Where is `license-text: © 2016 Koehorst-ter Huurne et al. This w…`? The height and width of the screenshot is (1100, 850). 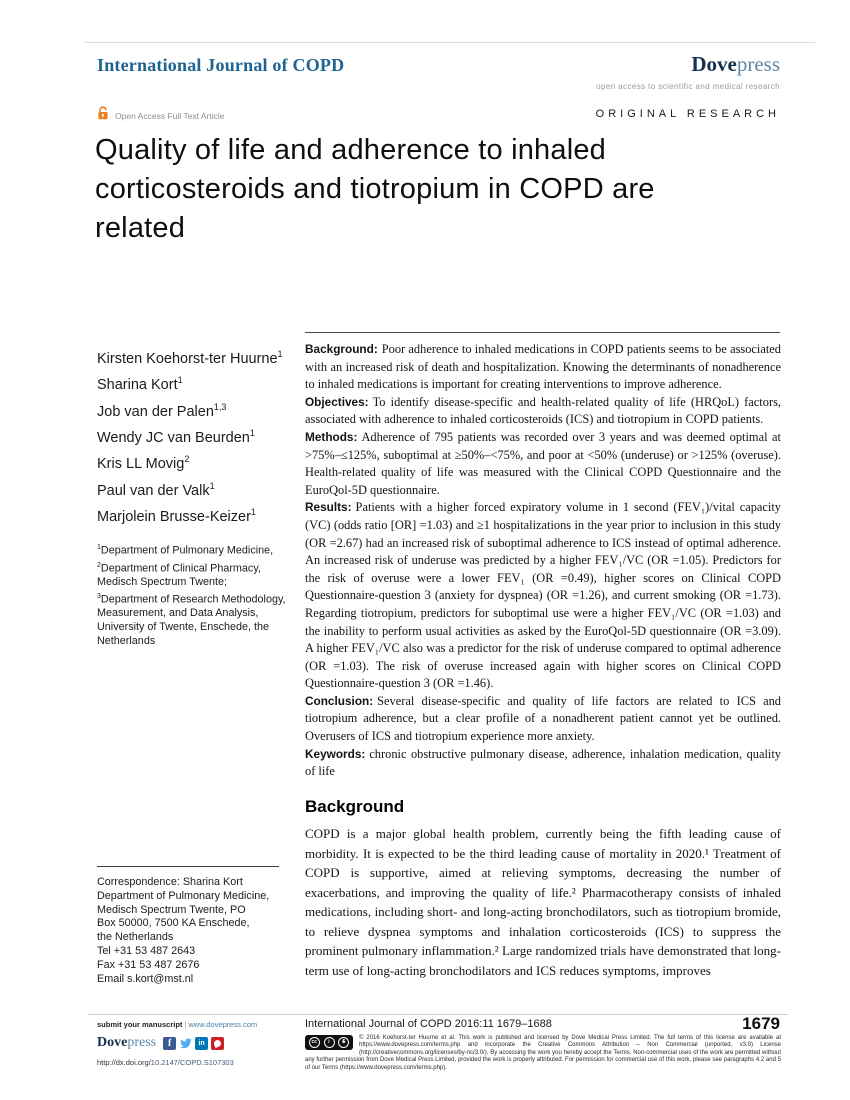
license-text: © 2016 Koehorst-ter Huurne et al. This w… is located at coordinates (543, 1053).